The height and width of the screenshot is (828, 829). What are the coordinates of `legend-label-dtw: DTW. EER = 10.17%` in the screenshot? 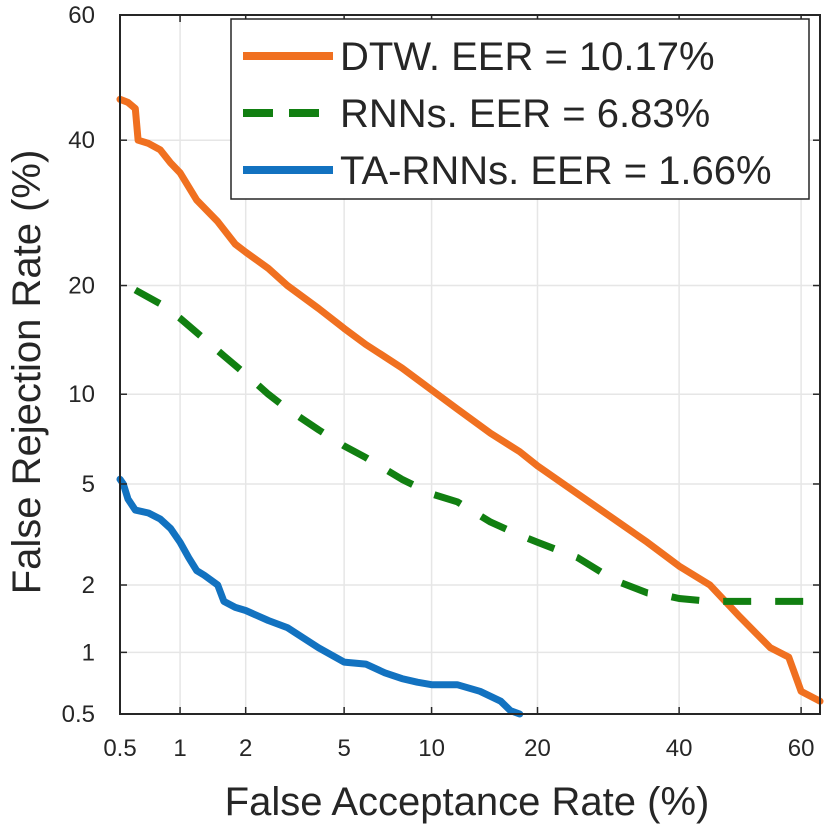 It's located at (527, 57).